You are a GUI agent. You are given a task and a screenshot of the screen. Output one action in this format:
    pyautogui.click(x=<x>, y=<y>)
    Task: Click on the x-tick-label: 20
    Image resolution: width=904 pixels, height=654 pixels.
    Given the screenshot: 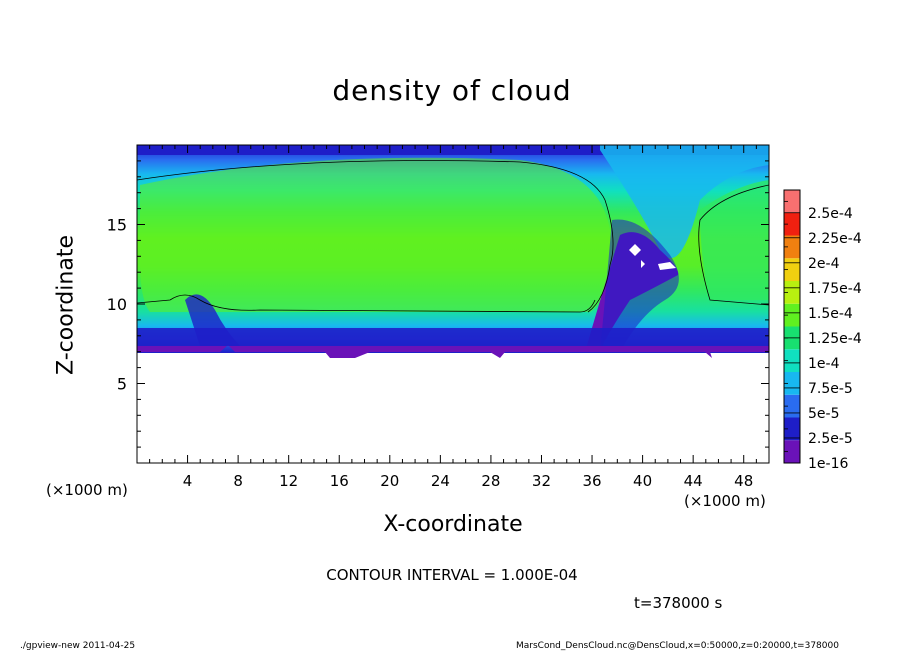 What is the action you would take?
    pyautogui.click(x=389, y=481)
    